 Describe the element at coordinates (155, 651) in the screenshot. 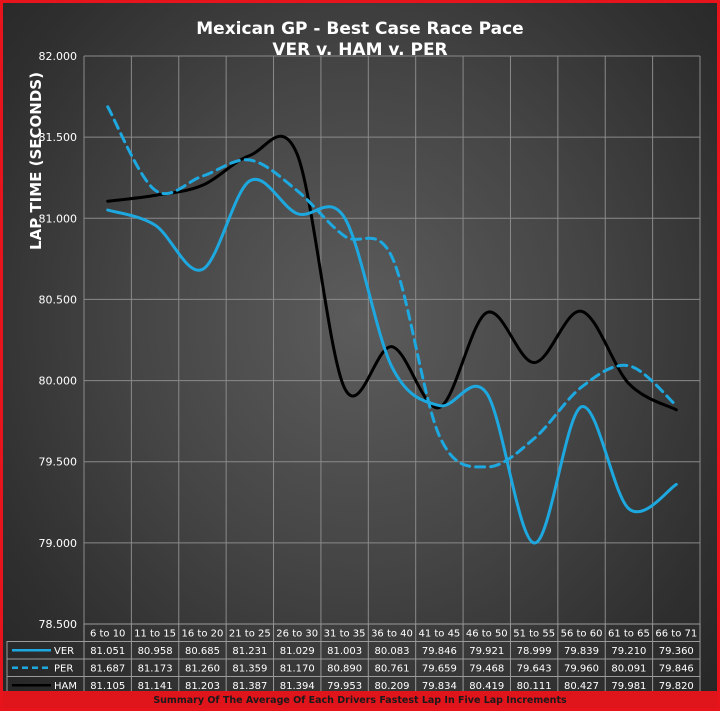

I see `table-cell-ver: 80.958` at that location.